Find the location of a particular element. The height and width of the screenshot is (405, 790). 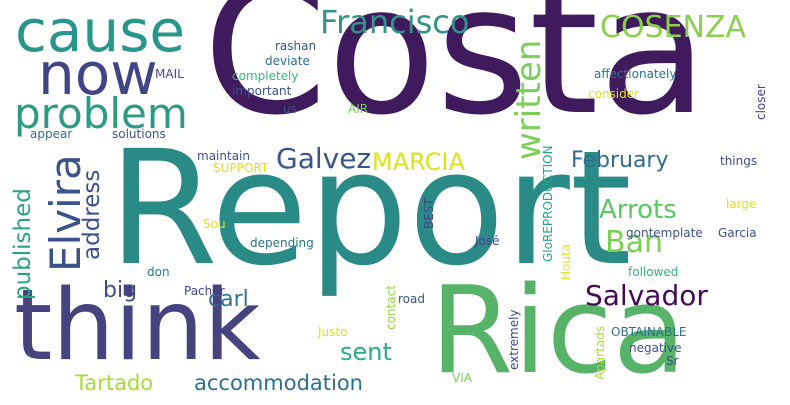

word-negative: negative is located at coordinates (655, 348).